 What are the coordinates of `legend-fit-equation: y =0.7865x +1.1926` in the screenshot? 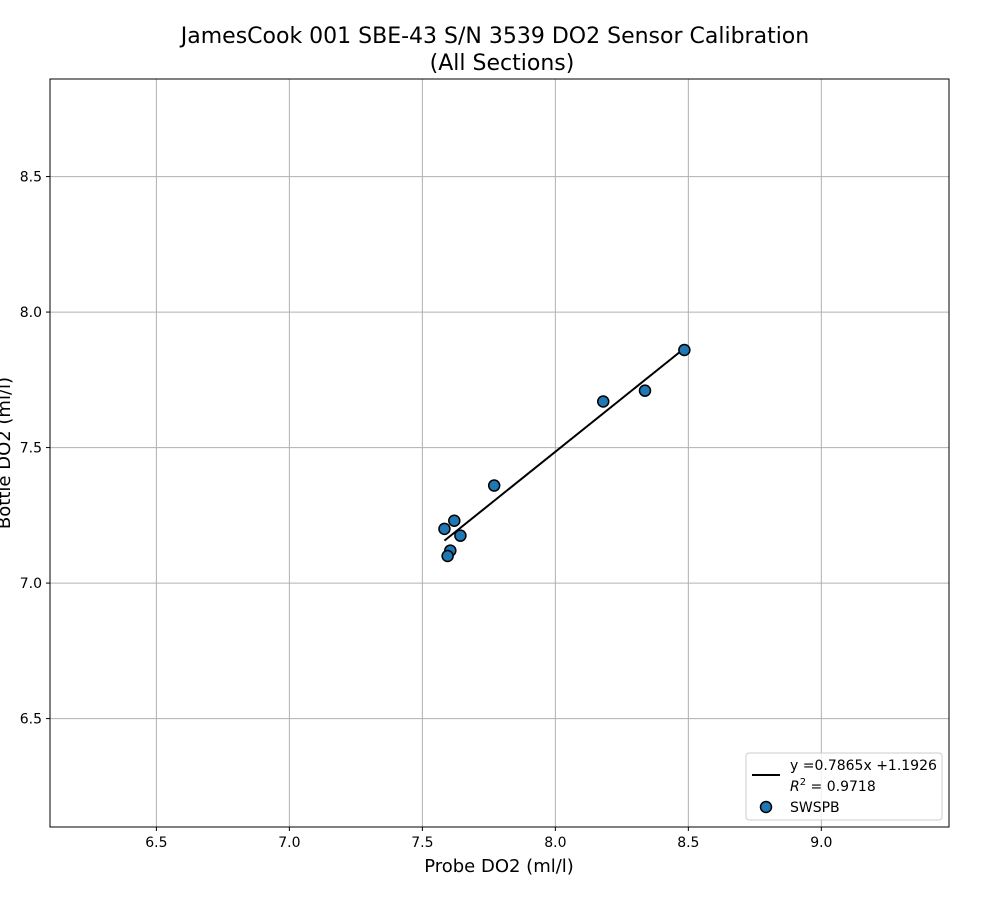 It's located at (863, 766).